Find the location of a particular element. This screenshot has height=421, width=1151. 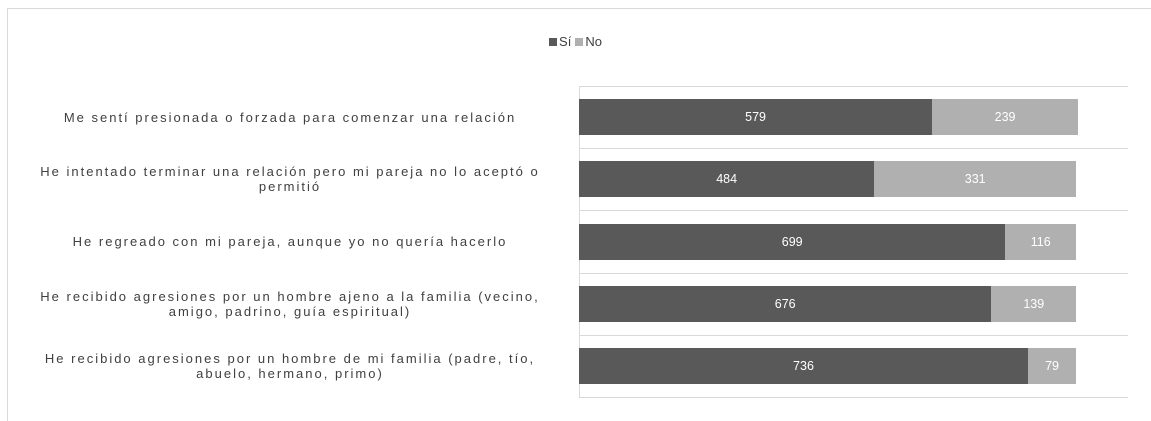

legend: Sí No is located at coordinates (575, 41).